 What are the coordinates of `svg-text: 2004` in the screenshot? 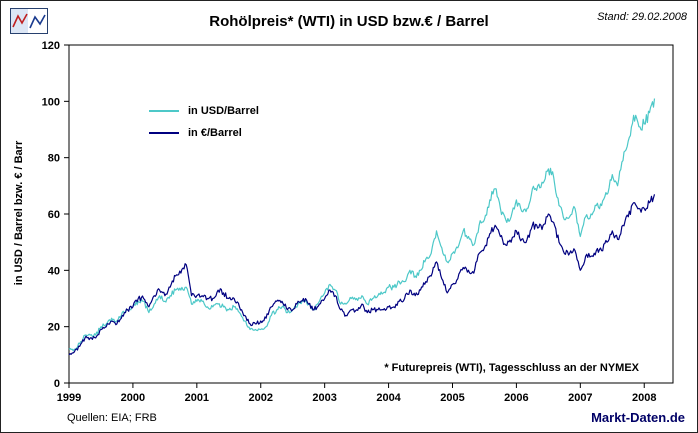 It's located at (388, 398).